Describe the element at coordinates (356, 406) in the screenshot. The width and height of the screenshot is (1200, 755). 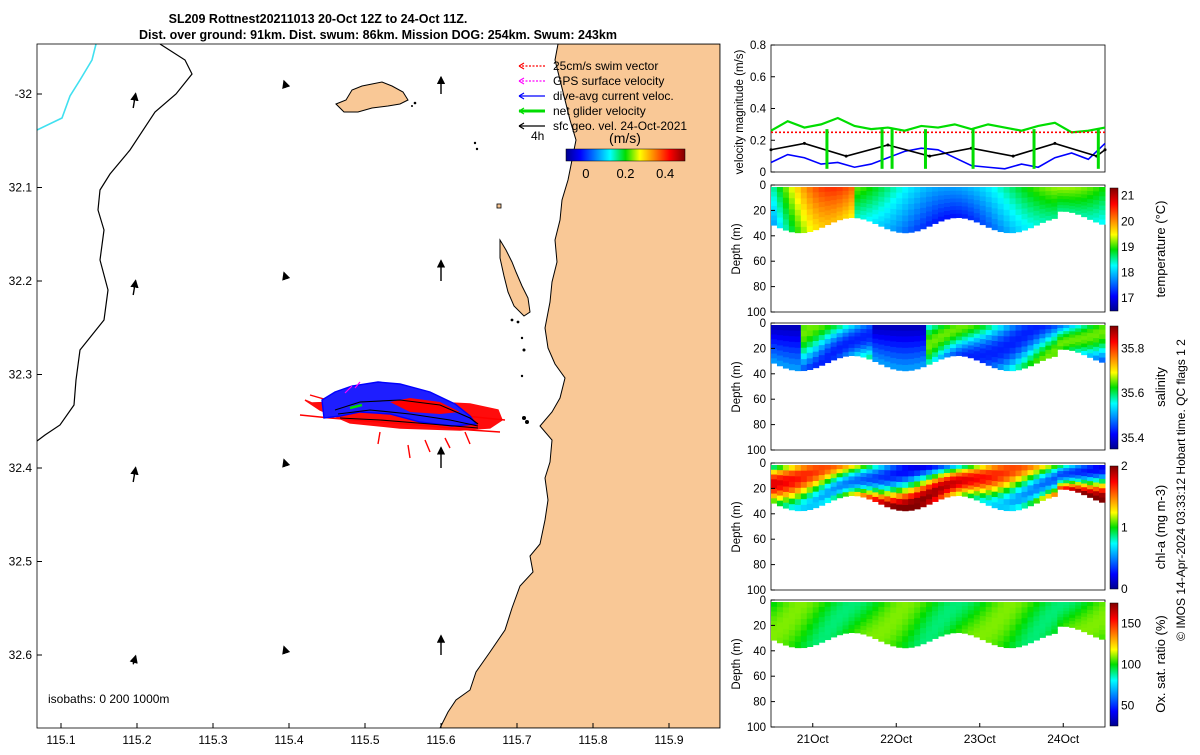
I see `net-velocity-marks` at that location.